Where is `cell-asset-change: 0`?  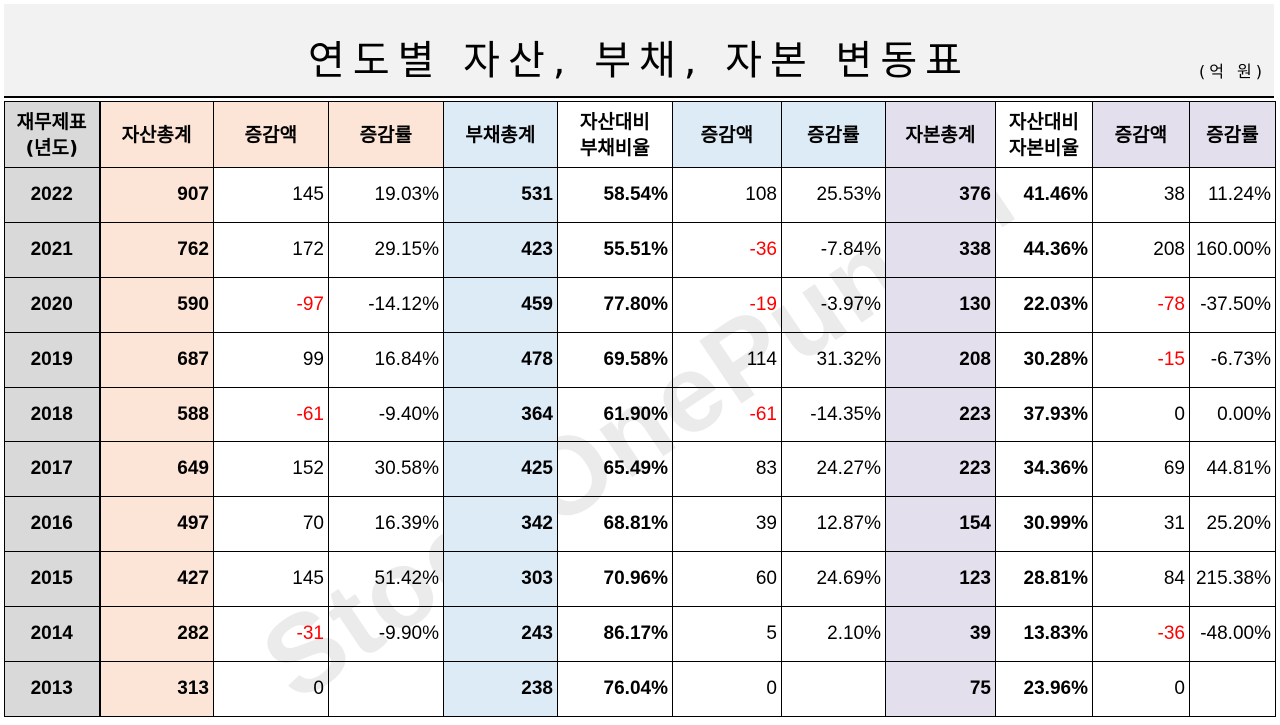 cell-asset-change: 0 is located at coordinates (271, 689).